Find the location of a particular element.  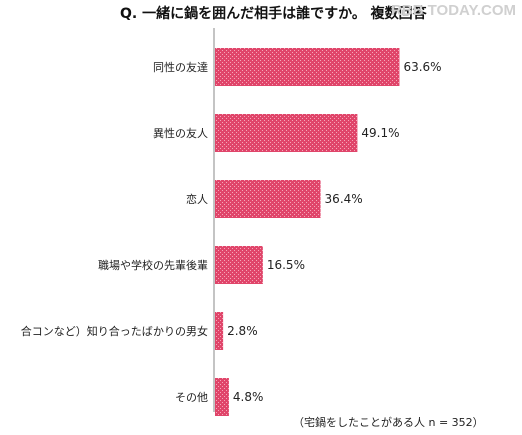

value-label: 4.8% is located at coordinates (248, 397).